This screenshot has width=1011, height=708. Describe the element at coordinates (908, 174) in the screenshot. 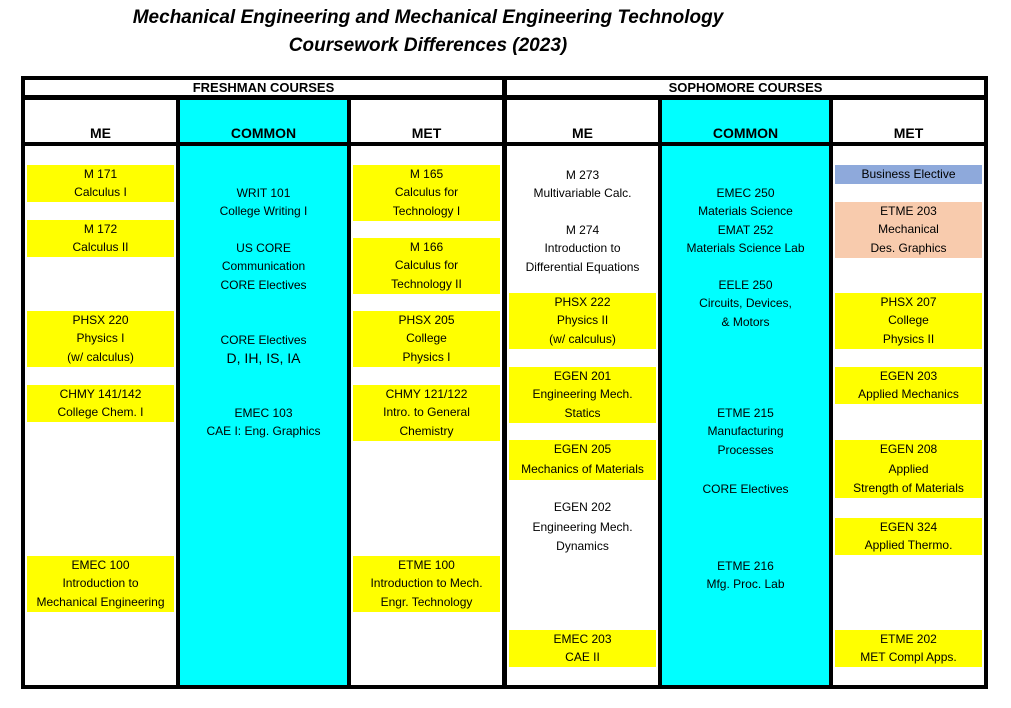

I see `course-cell: Business Elective` at that location.